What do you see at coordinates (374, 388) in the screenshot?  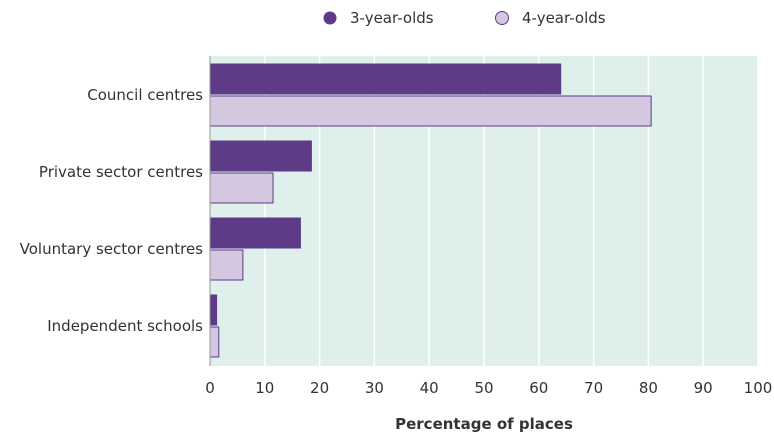 I see `x-tick-label-30: 30` at bounding box center [374, 388].